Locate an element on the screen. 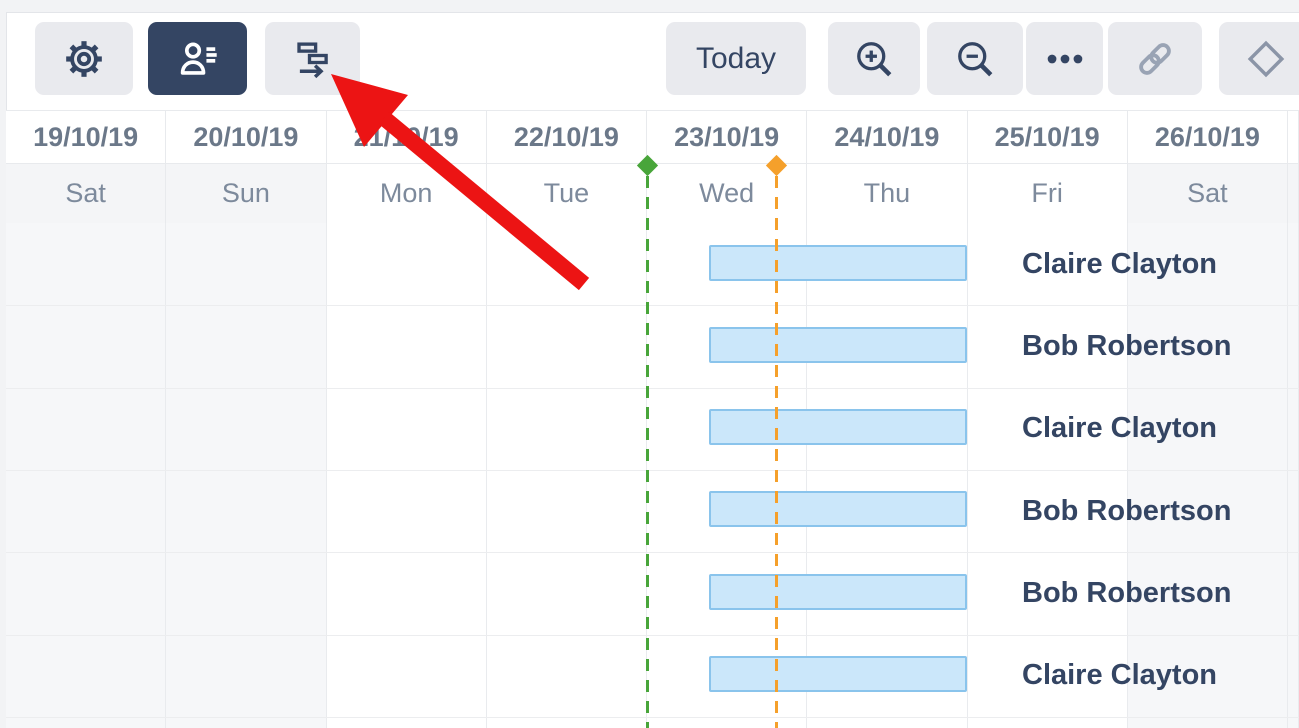  gear-icon is located at coordinates (84, 59).